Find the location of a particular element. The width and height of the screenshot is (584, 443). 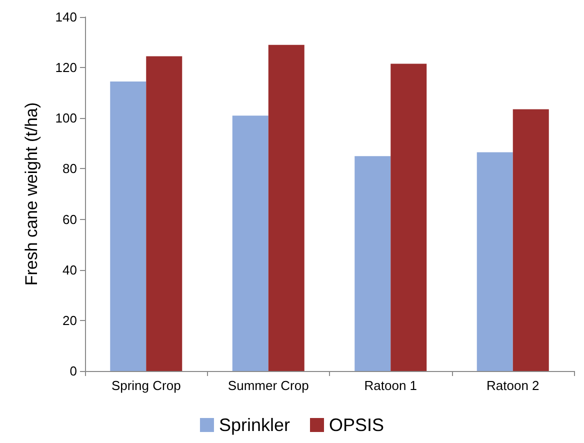

x-tick-label: Ratoon 2 is located at coordinates (513, 385).